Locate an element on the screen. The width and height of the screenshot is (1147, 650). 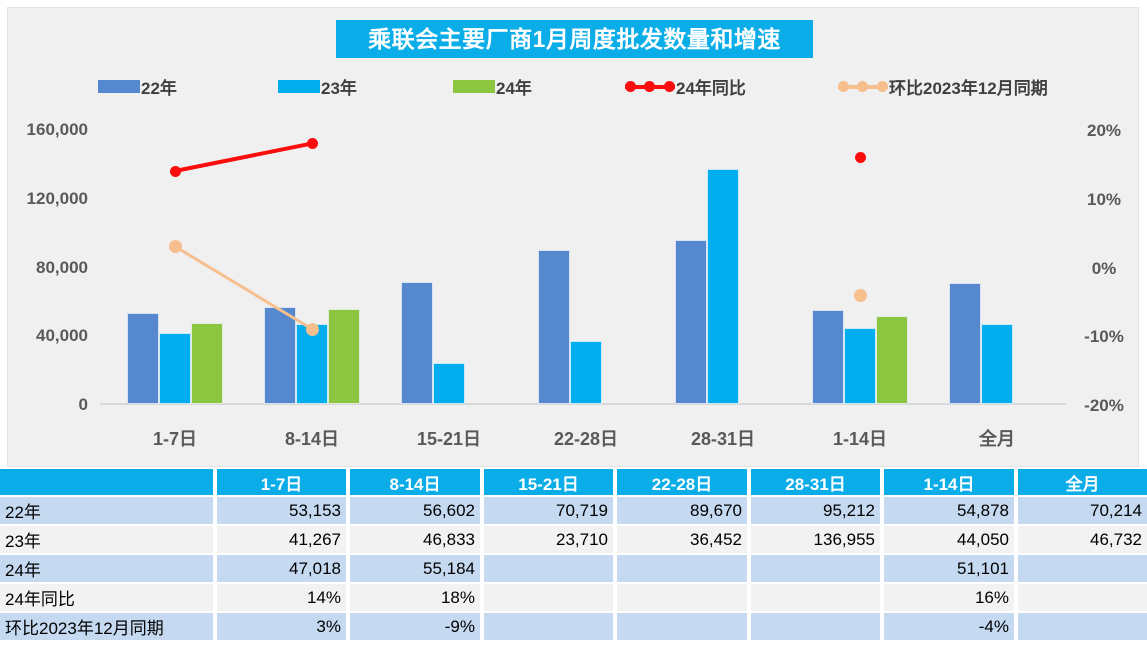
table-cell: 56,602 is located at coordinates (413, 511).